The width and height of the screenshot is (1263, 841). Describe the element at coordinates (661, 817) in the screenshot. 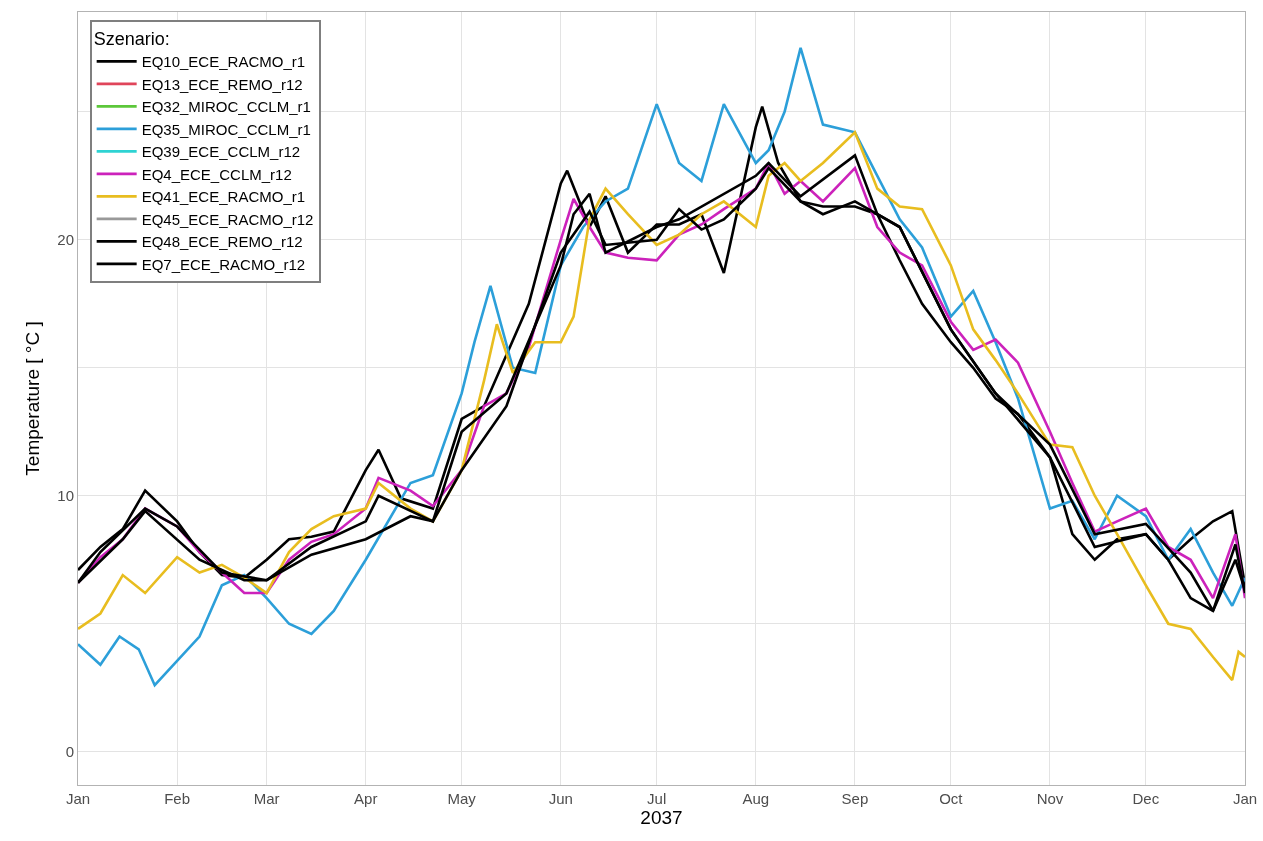

I see `x-axis-title: 2037` at that location.